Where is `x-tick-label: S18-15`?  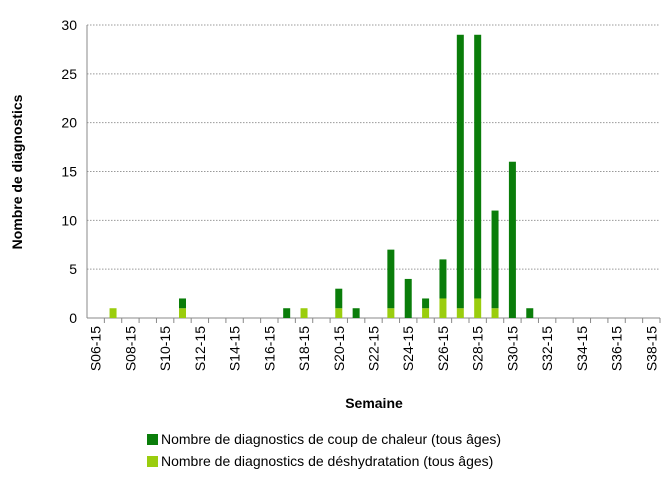
x-tick-label: S18-15 is located at coordinates (304, 348).